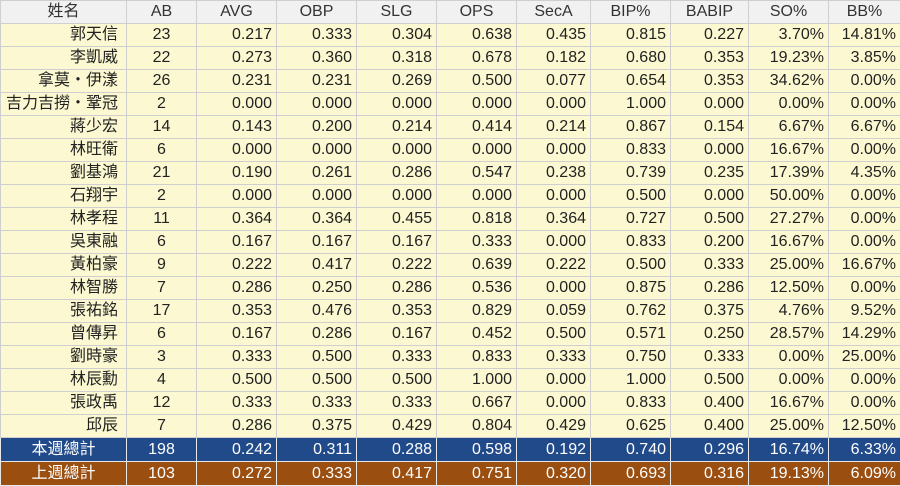  I want to click on stat-cell: 50.00%, so click(788, 196).